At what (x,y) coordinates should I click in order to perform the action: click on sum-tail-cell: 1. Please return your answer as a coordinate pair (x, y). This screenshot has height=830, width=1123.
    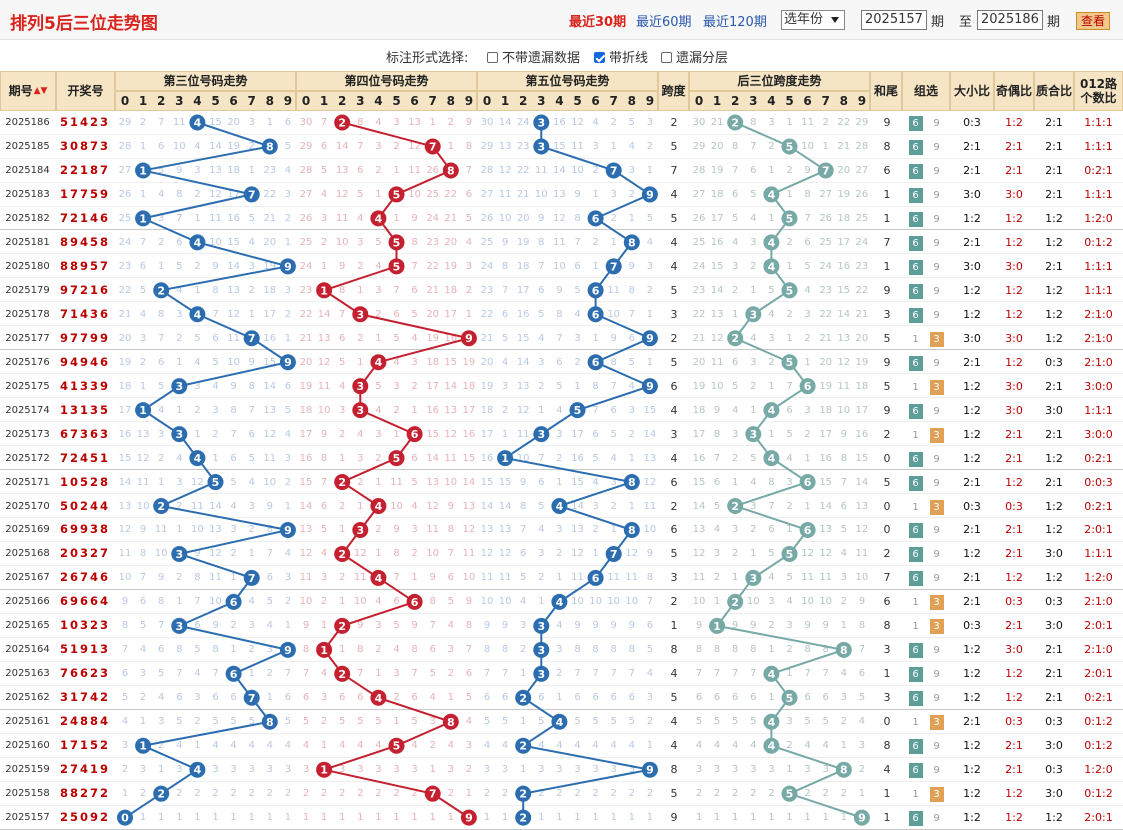
    Looking at the image, I should click on (887, 674).